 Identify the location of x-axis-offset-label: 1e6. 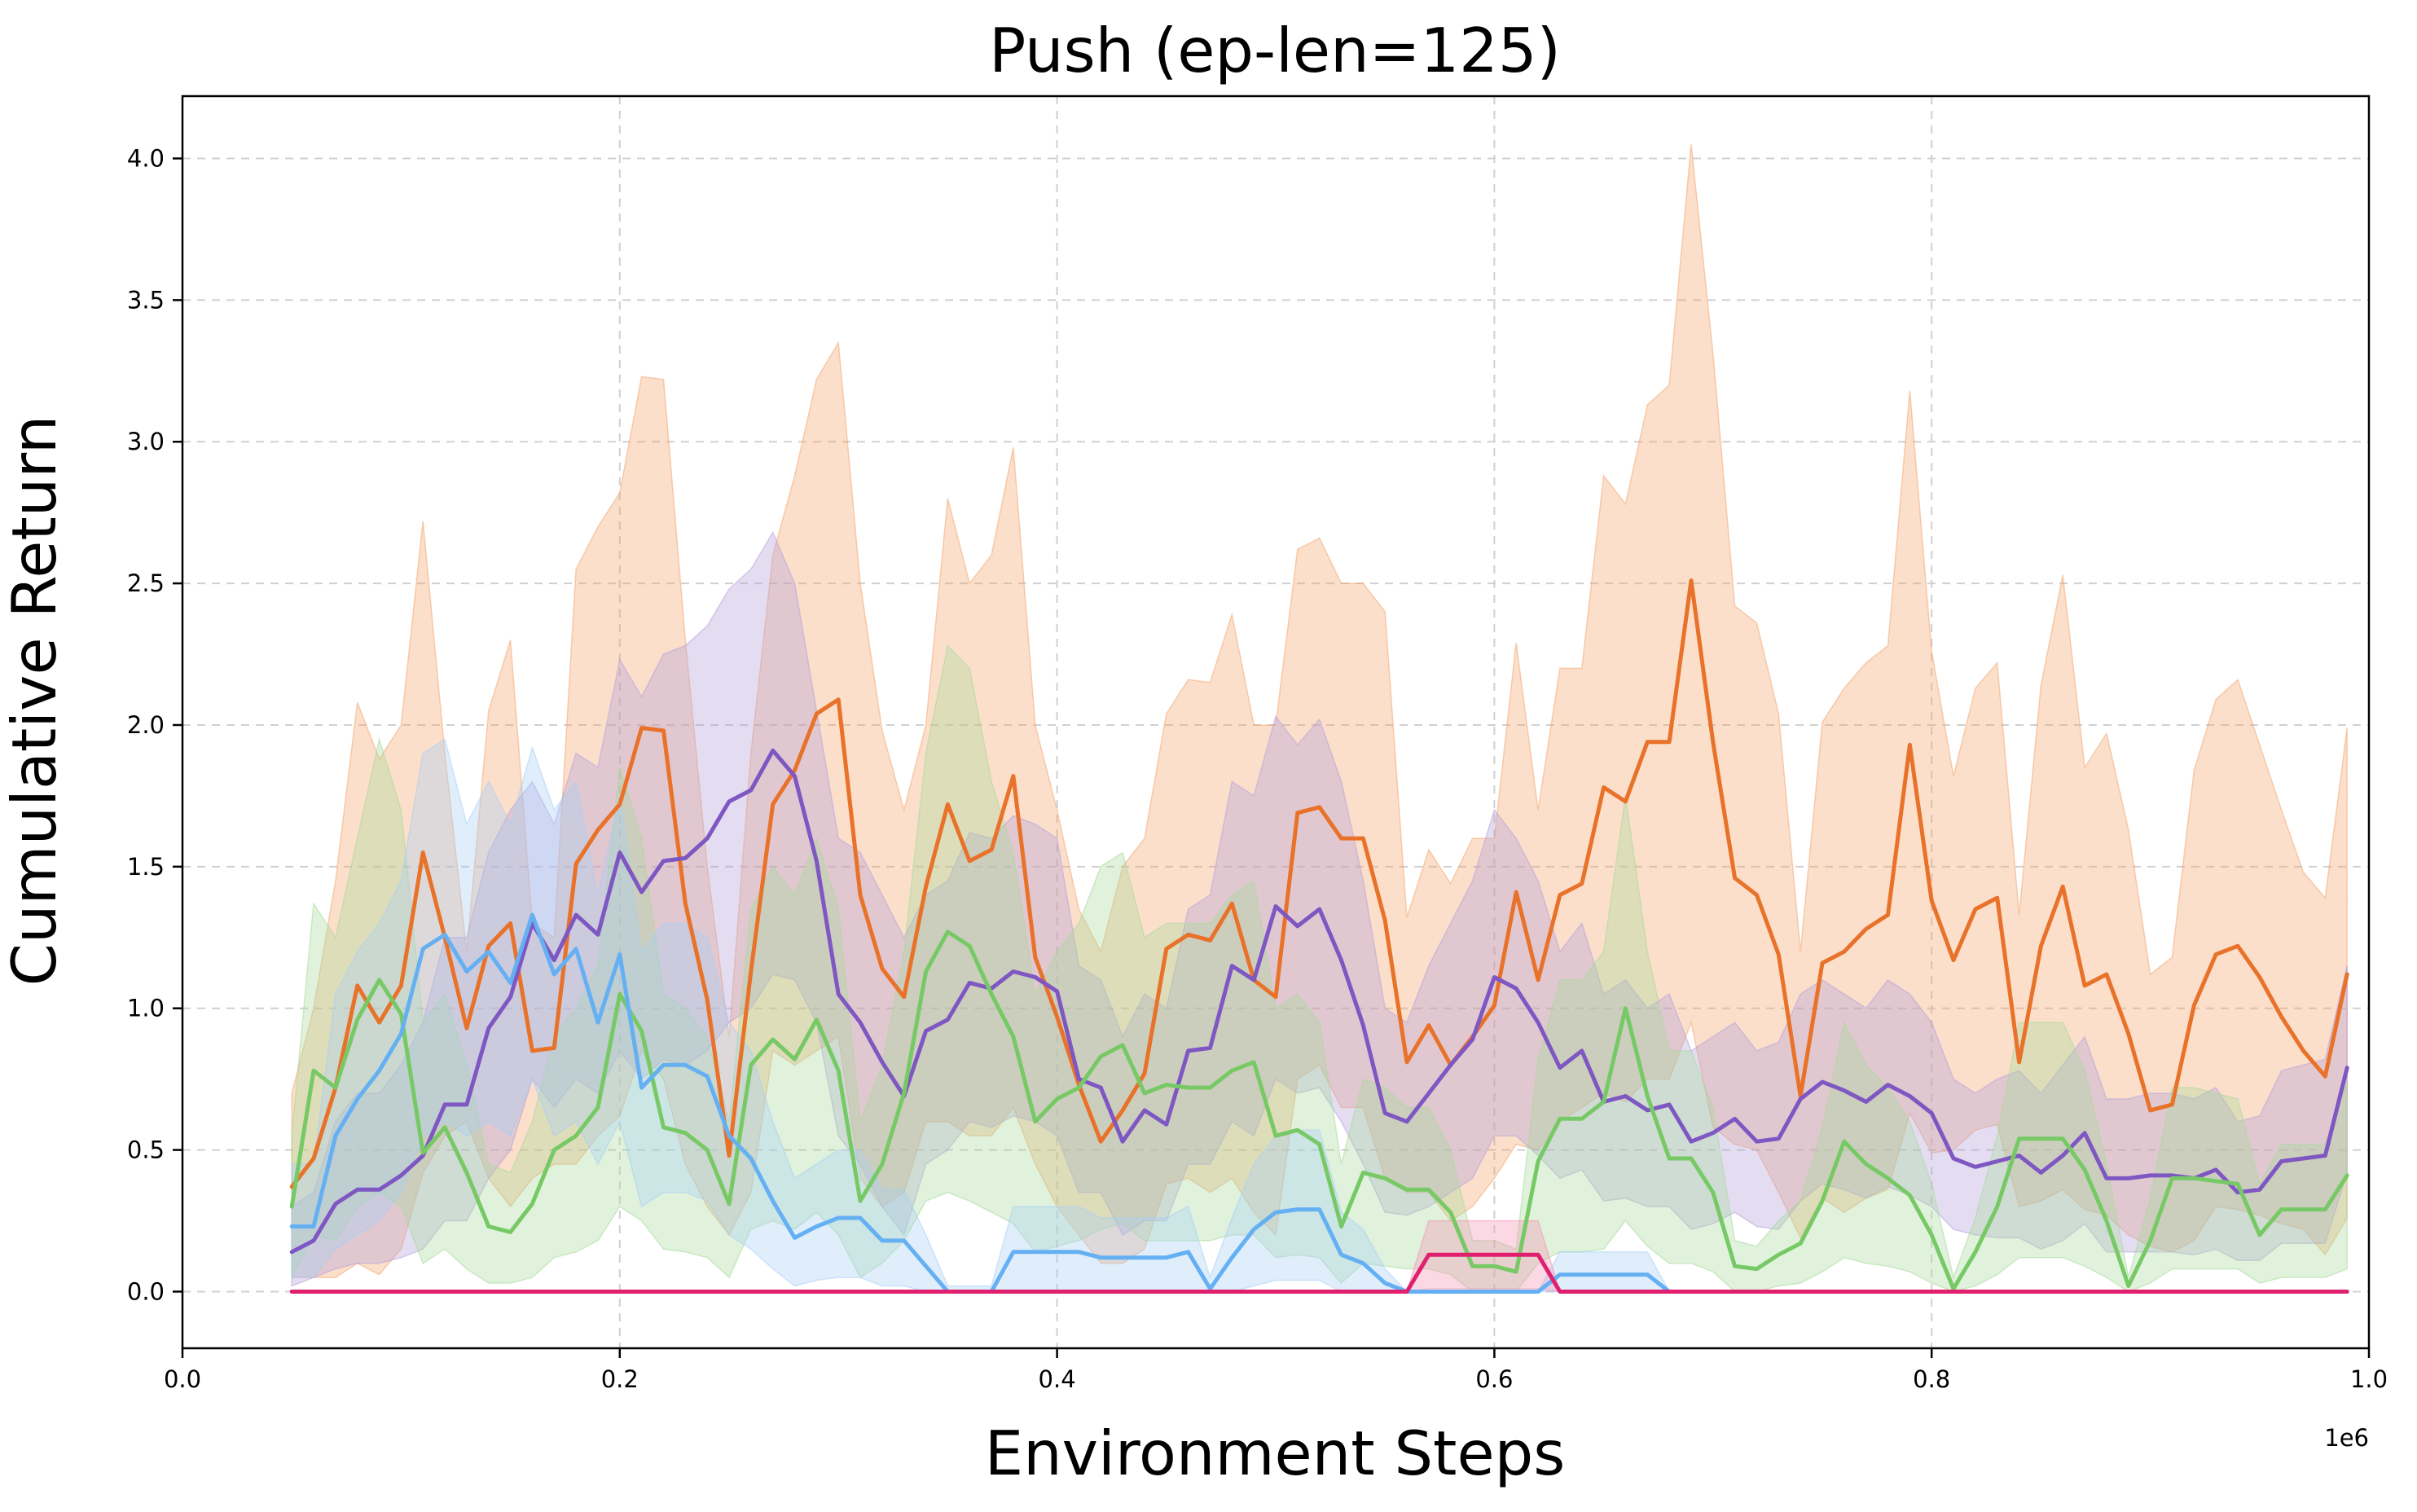
(2346, 1438).